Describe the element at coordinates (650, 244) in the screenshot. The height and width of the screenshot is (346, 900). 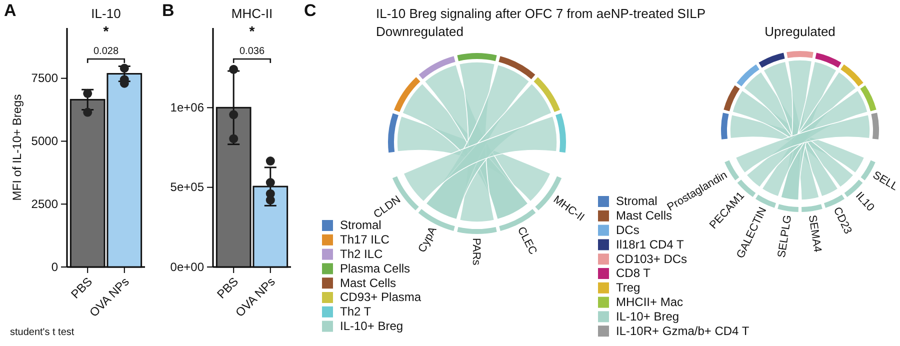
I see `legend-label: Il18r1 CD4 T` at that location.